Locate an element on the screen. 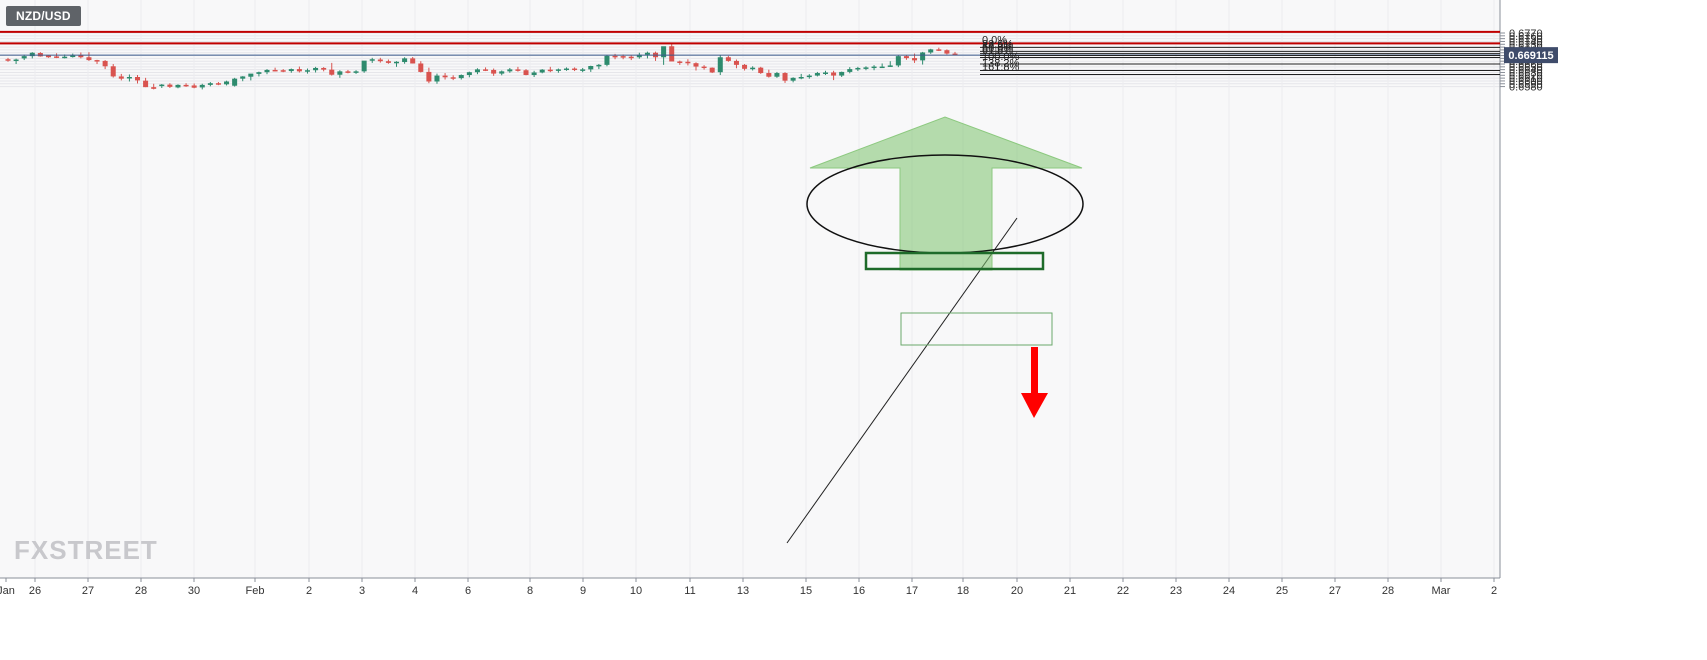 Image resolution: width=1707 pixels, height=660 pixels. y-tick-label: 0.6600 is located at coordinates (1526, 82).